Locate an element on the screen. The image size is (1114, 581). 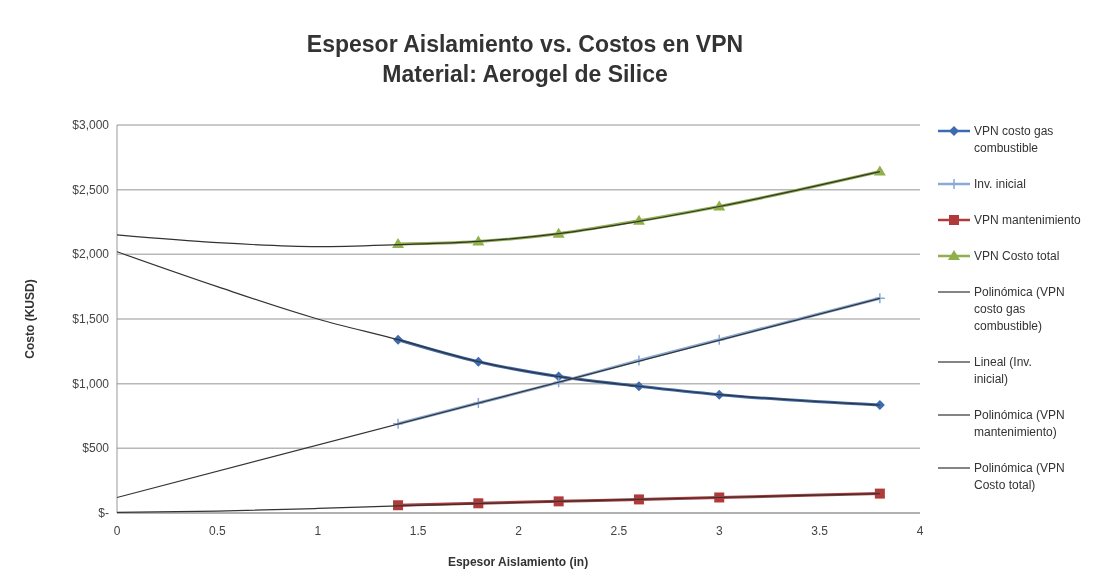
legend-label: VPN Costo total is located at coordinates (1017, 256).